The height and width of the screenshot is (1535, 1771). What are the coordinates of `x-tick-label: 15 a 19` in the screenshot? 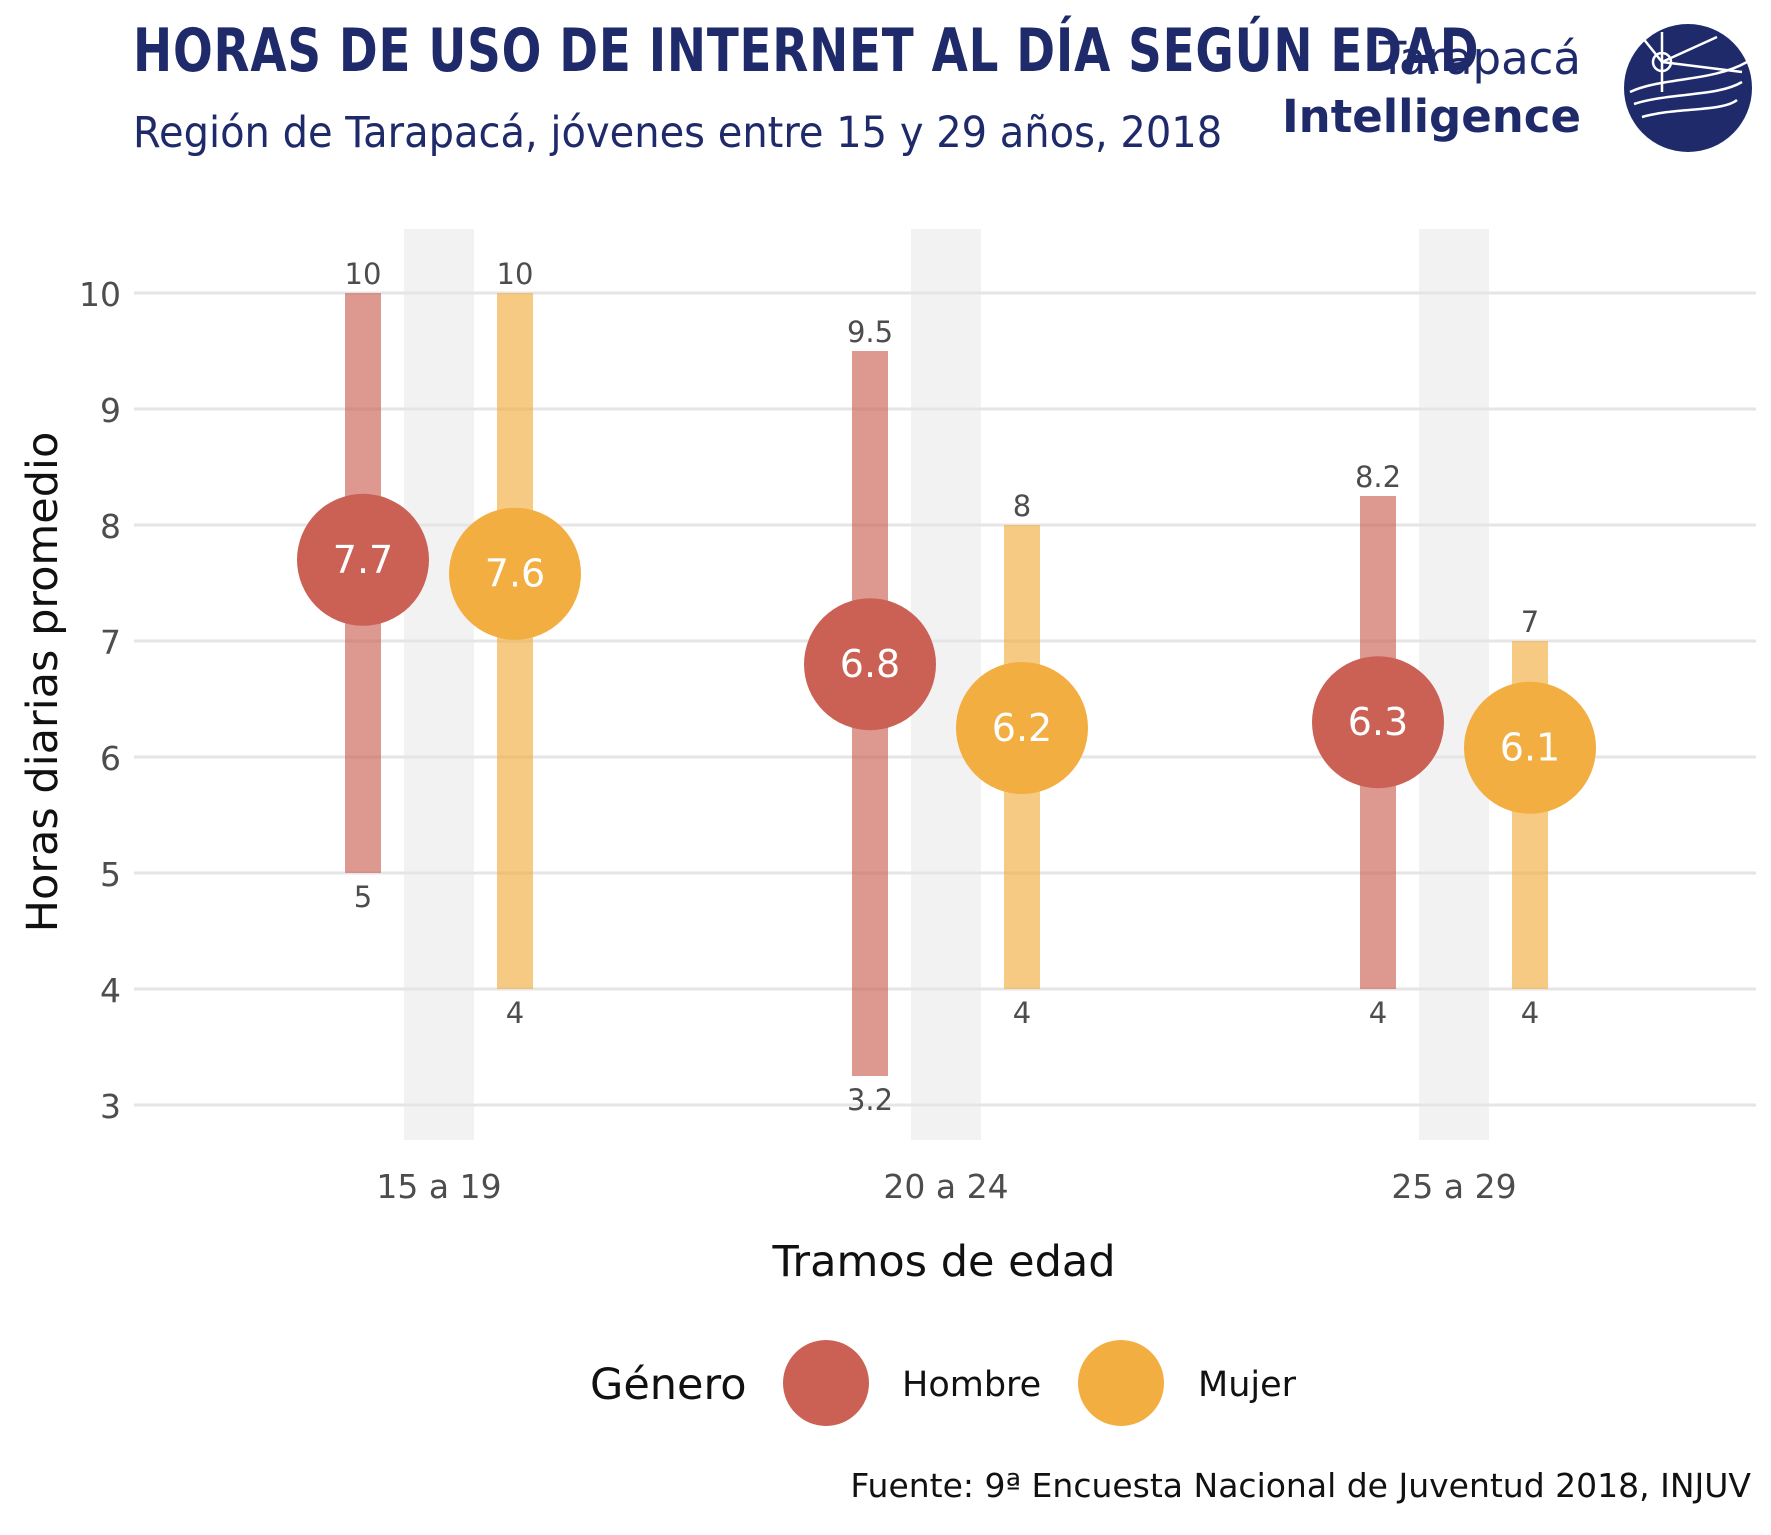 It's located at (438, 1186).